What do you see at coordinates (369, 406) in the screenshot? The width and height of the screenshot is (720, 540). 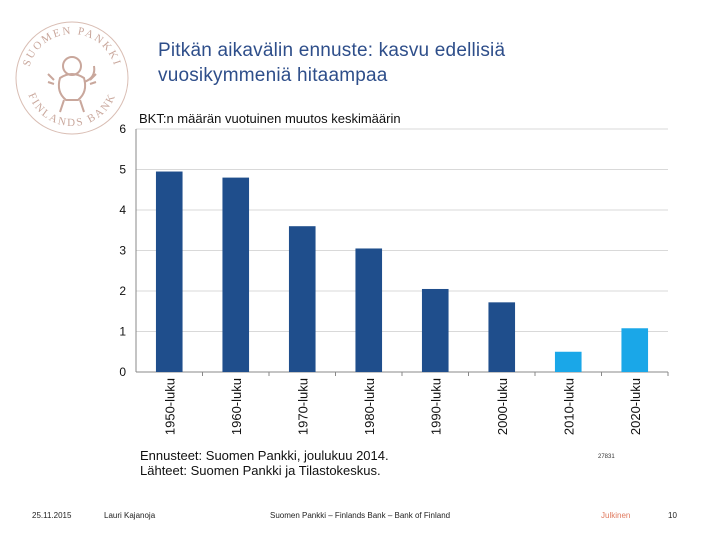 I see `x-tick-label: 1980-luku` at bounding box center [369, 406].